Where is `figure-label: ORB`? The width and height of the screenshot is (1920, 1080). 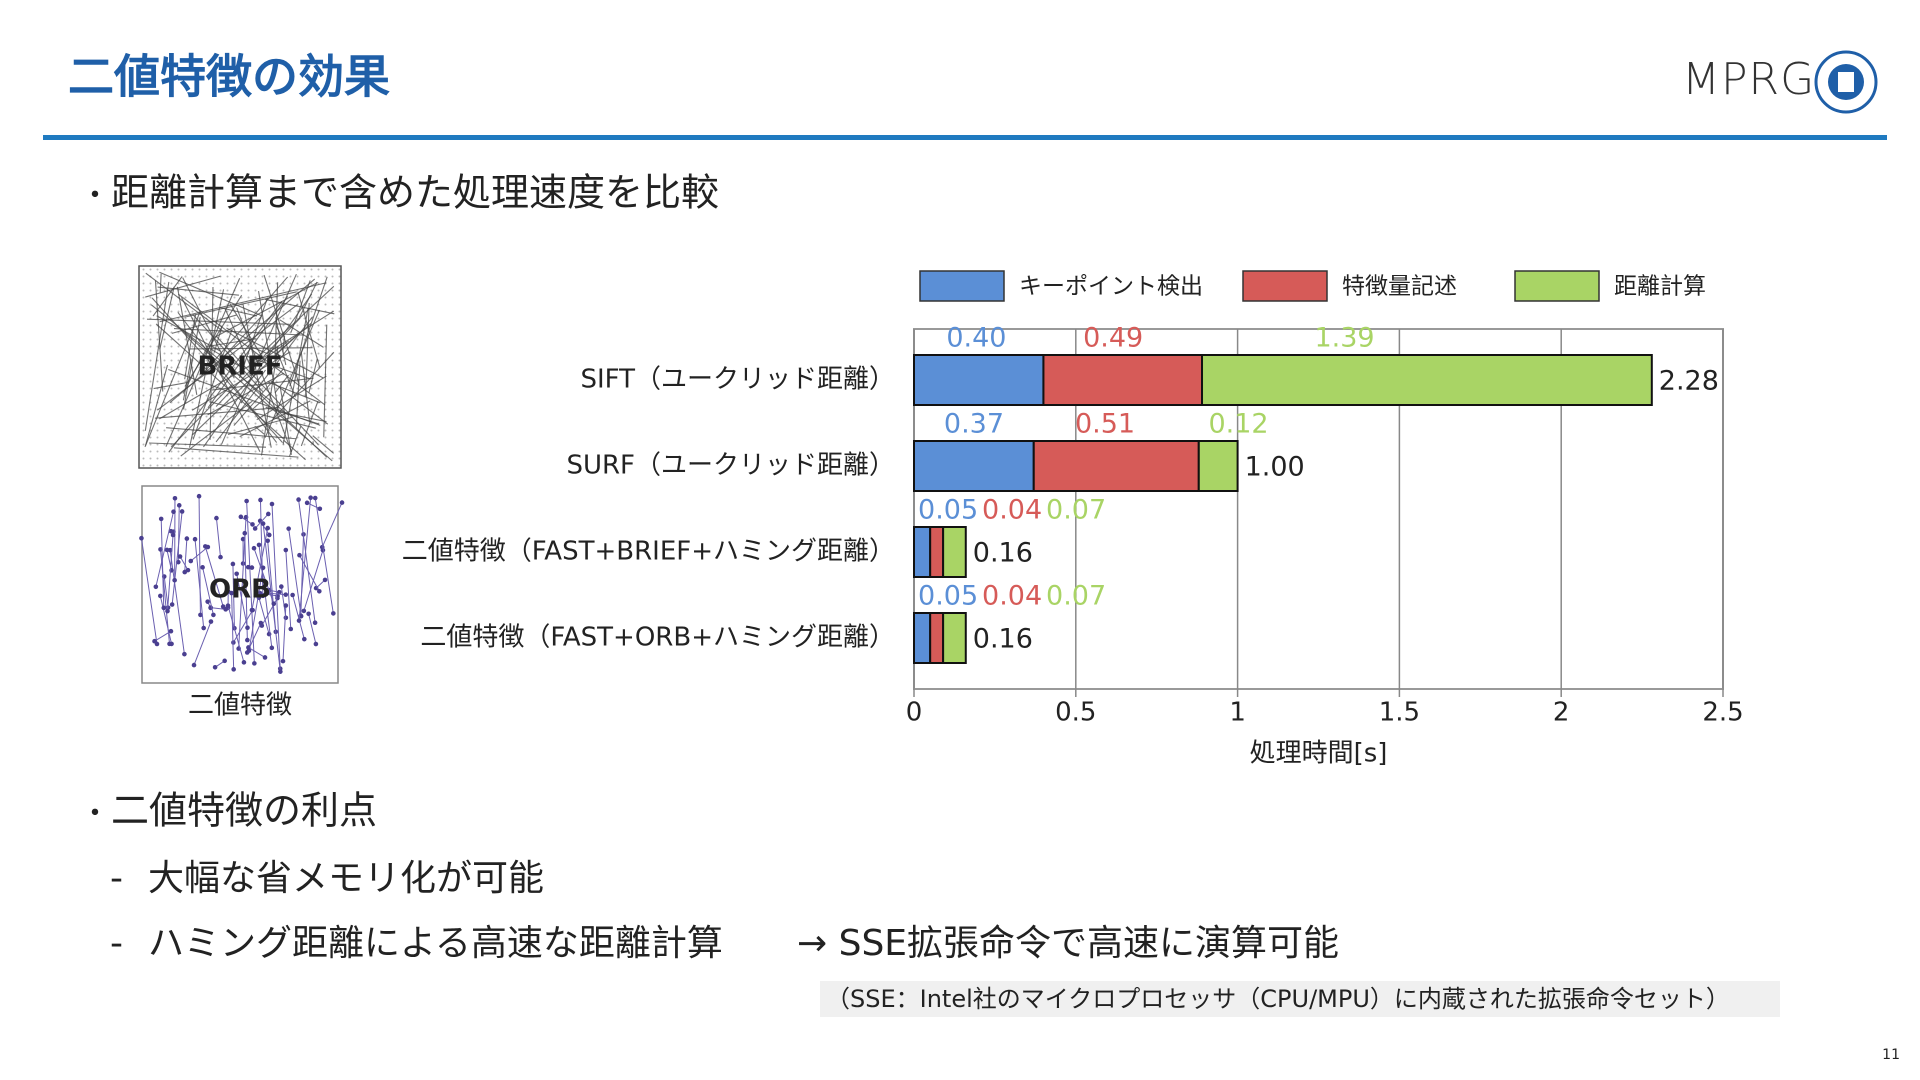
figure-label: ORB is located at coordinates (240, 590).